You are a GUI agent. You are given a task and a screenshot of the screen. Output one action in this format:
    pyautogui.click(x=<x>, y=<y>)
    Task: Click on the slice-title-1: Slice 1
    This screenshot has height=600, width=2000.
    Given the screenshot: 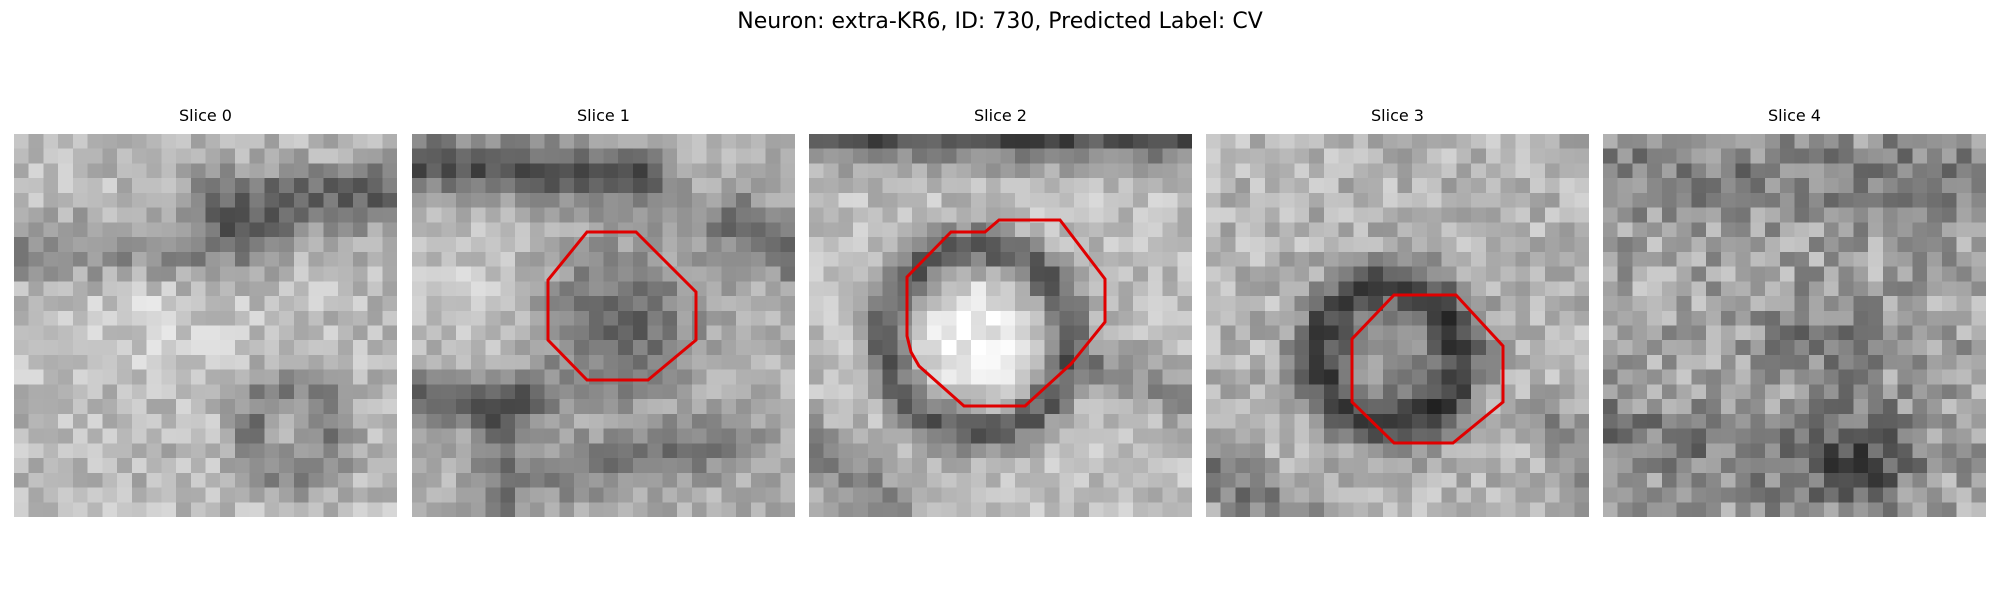 What is the action you would take?
    pyautogui.click(x=603, y=115)
    